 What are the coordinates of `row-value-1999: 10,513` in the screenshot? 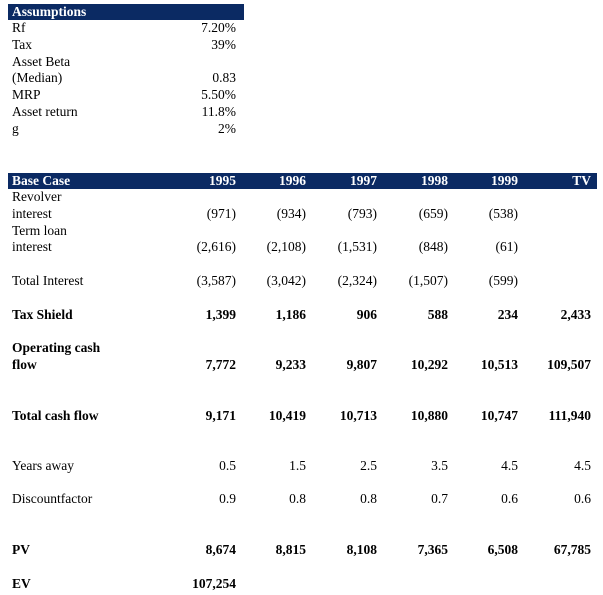 It's located at (499, 364).